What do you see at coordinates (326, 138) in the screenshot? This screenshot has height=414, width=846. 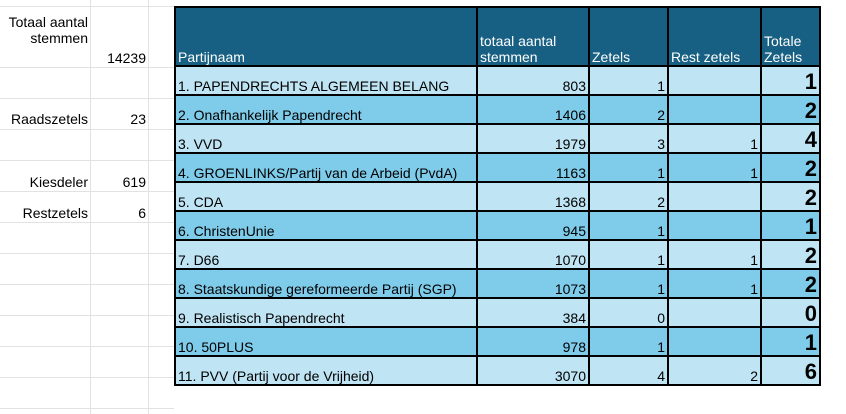 I see `party-cell: 3. VVD` at bounding box center [326, 138].